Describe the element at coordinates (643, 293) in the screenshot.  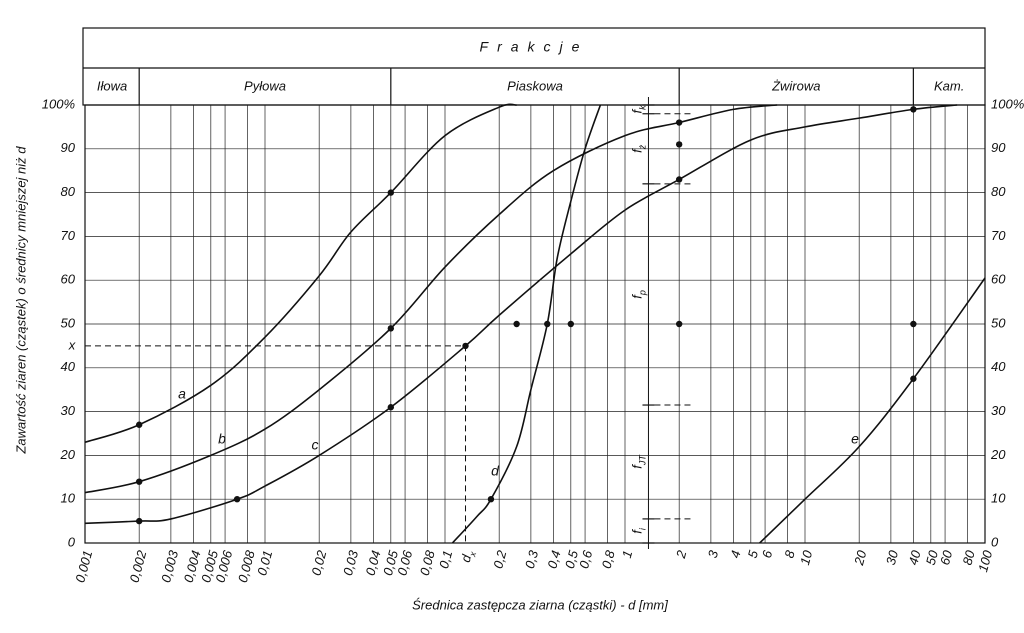
I see `bracket-label-sub: p` at that location.